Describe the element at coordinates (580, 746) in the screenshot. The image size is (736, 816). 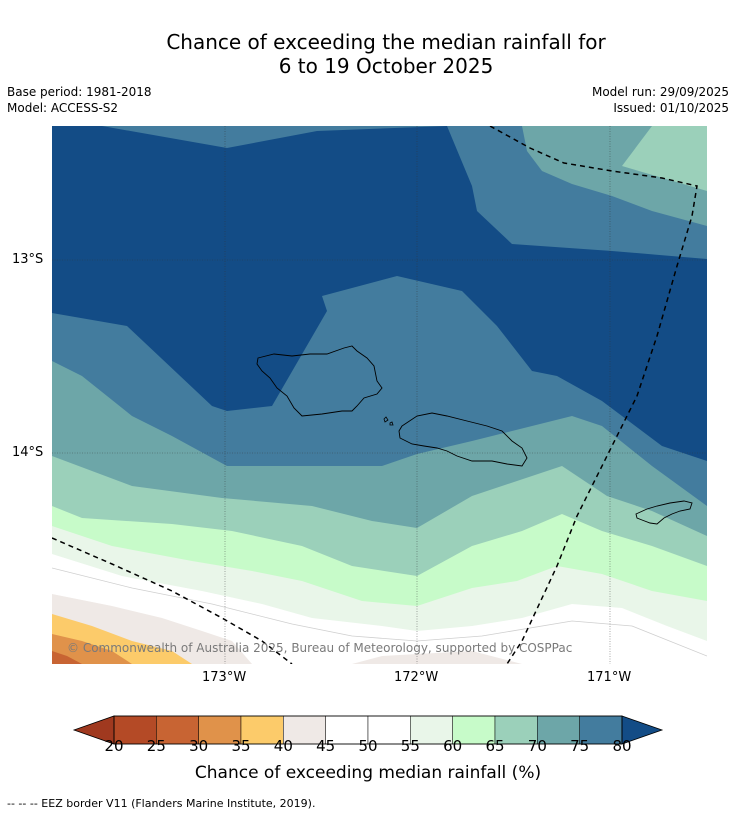
I see `colorbar-tick-label: 75` at that location.